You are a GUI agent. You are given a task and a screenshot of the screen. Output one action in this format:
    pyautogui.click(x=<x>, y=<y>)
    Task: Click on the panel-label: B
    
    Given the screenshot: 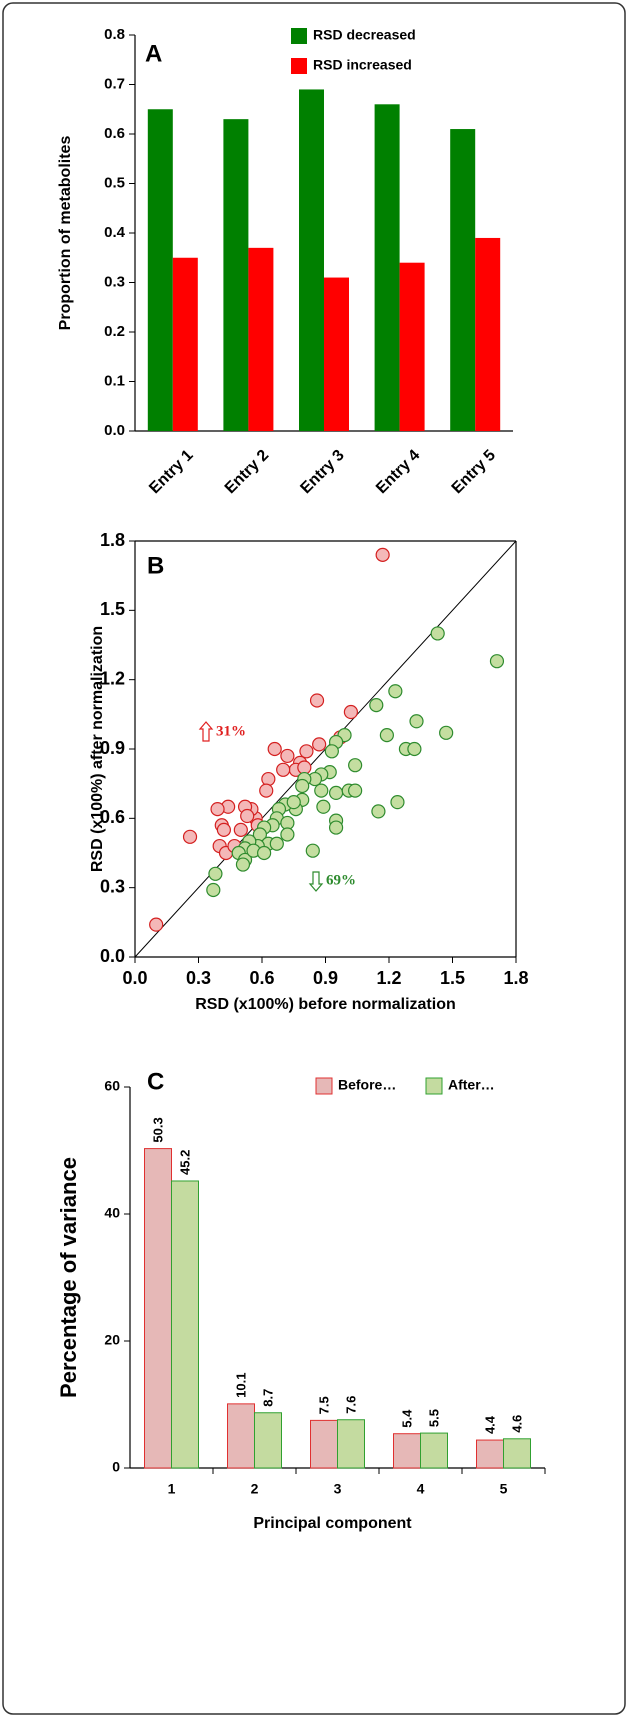 What is the action you would take?
    pyautogui.click(x=155, y=565)
    